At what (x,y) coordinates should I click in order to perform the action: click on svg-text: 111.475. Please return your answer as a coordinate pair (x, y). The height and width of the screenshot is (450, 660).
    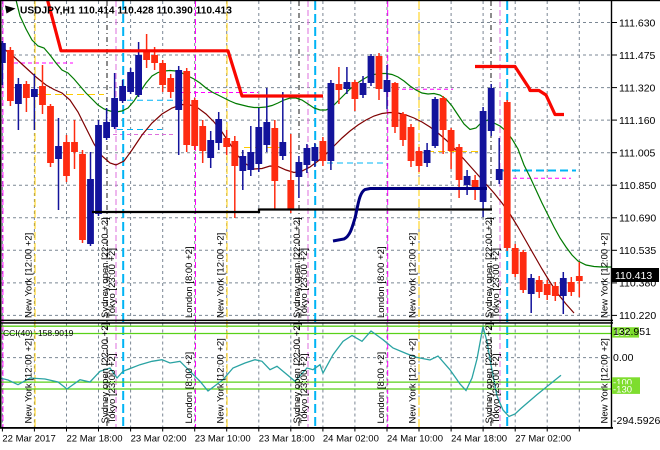
    Looking at the image, I should click on (637, 56).